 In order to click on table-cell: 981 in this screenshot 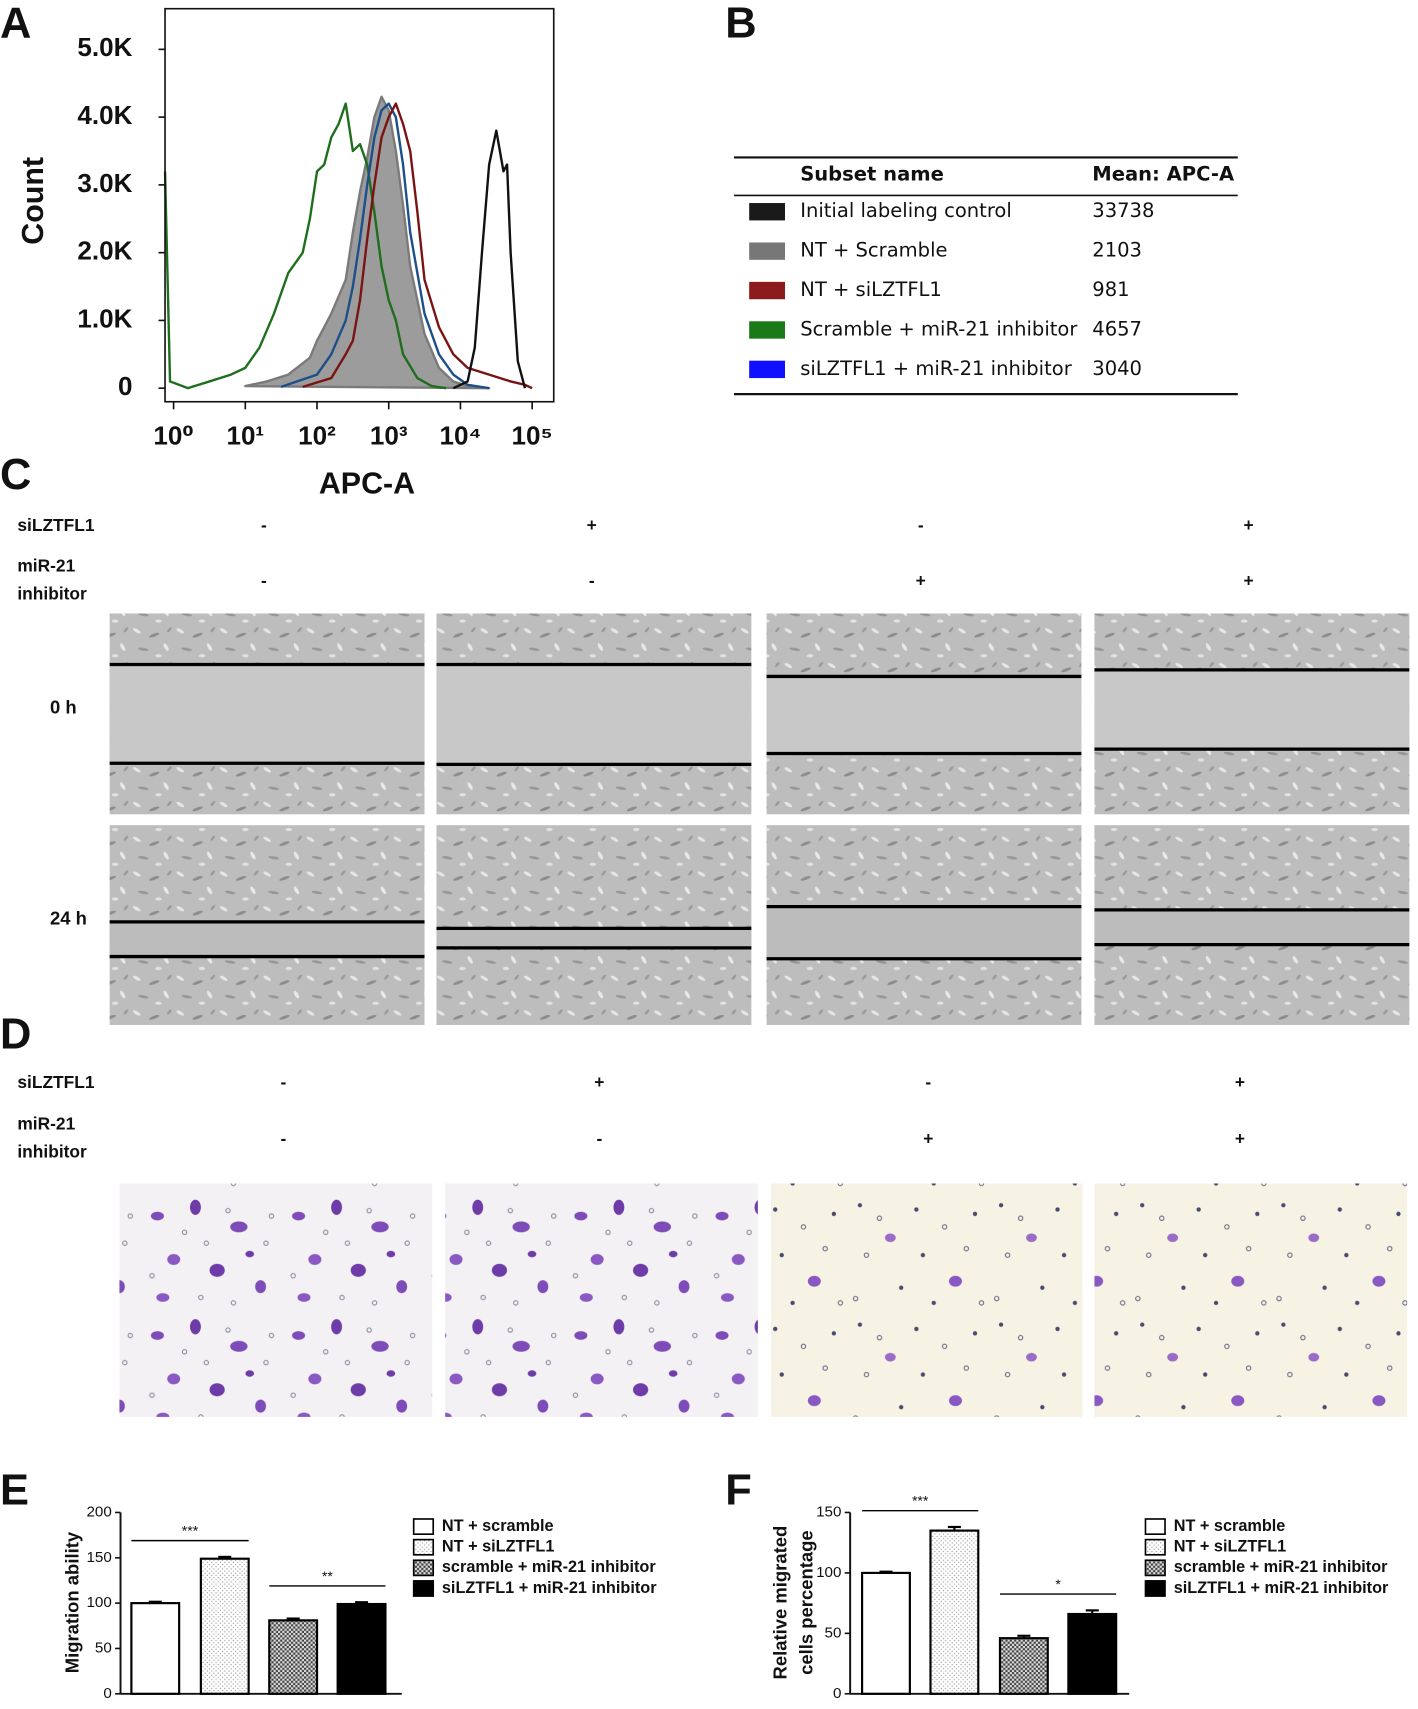, I will do `click(1110, 289)`.